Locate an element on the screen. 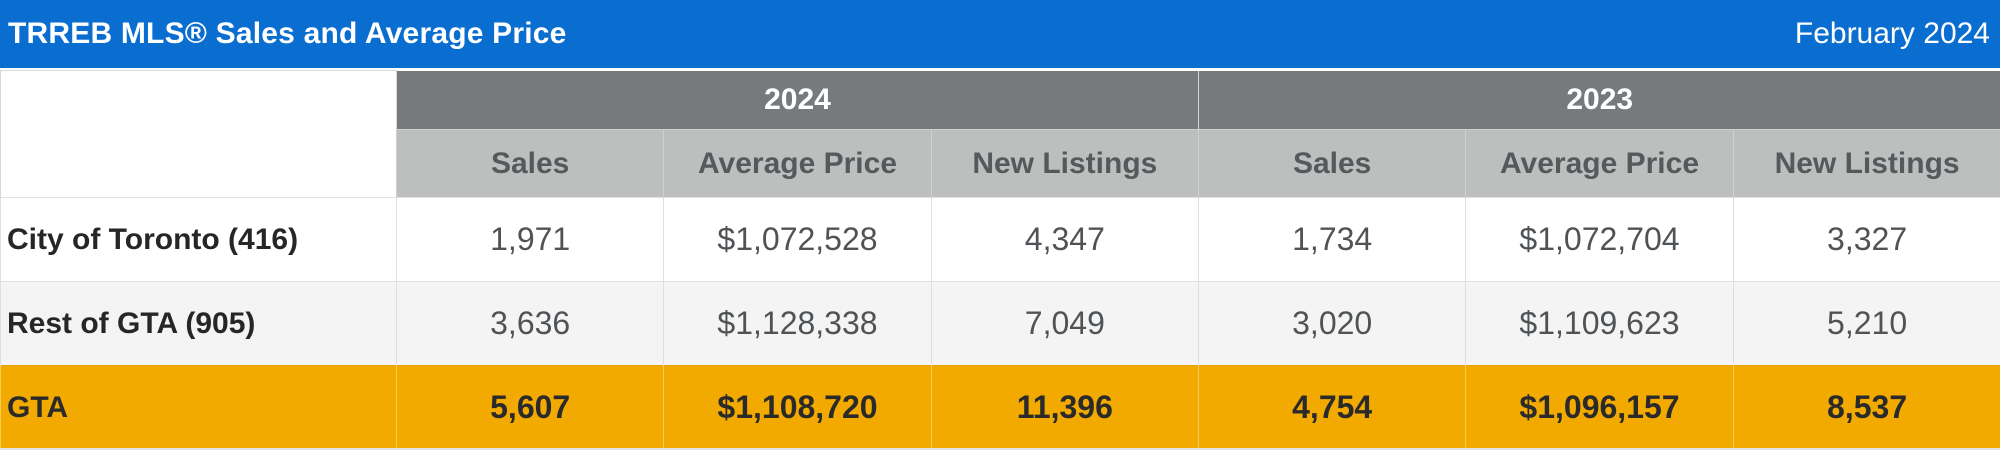 This screenshot has width=2000, height=450. table-cell: 5,210 is located at coordinates (1866, 323).